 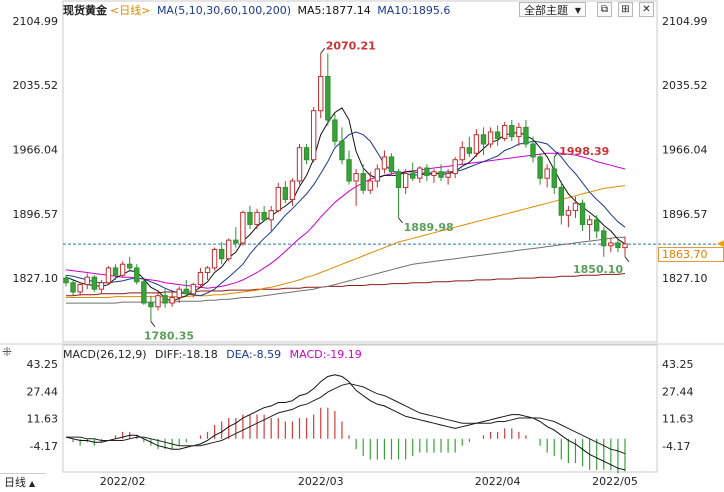 I want to click on close-icon: ✕, so click(x=646, y=9).